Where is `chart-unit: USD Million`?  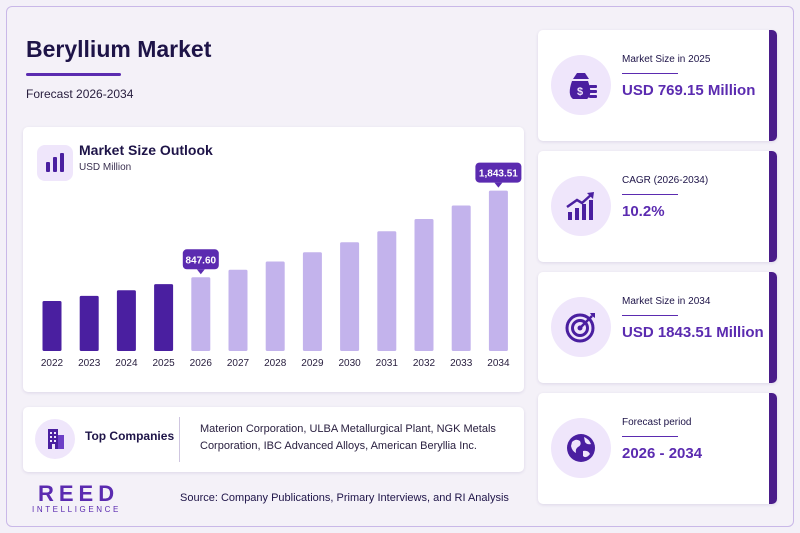 chart-unit: USD Million is located at coordinates (105, 167).